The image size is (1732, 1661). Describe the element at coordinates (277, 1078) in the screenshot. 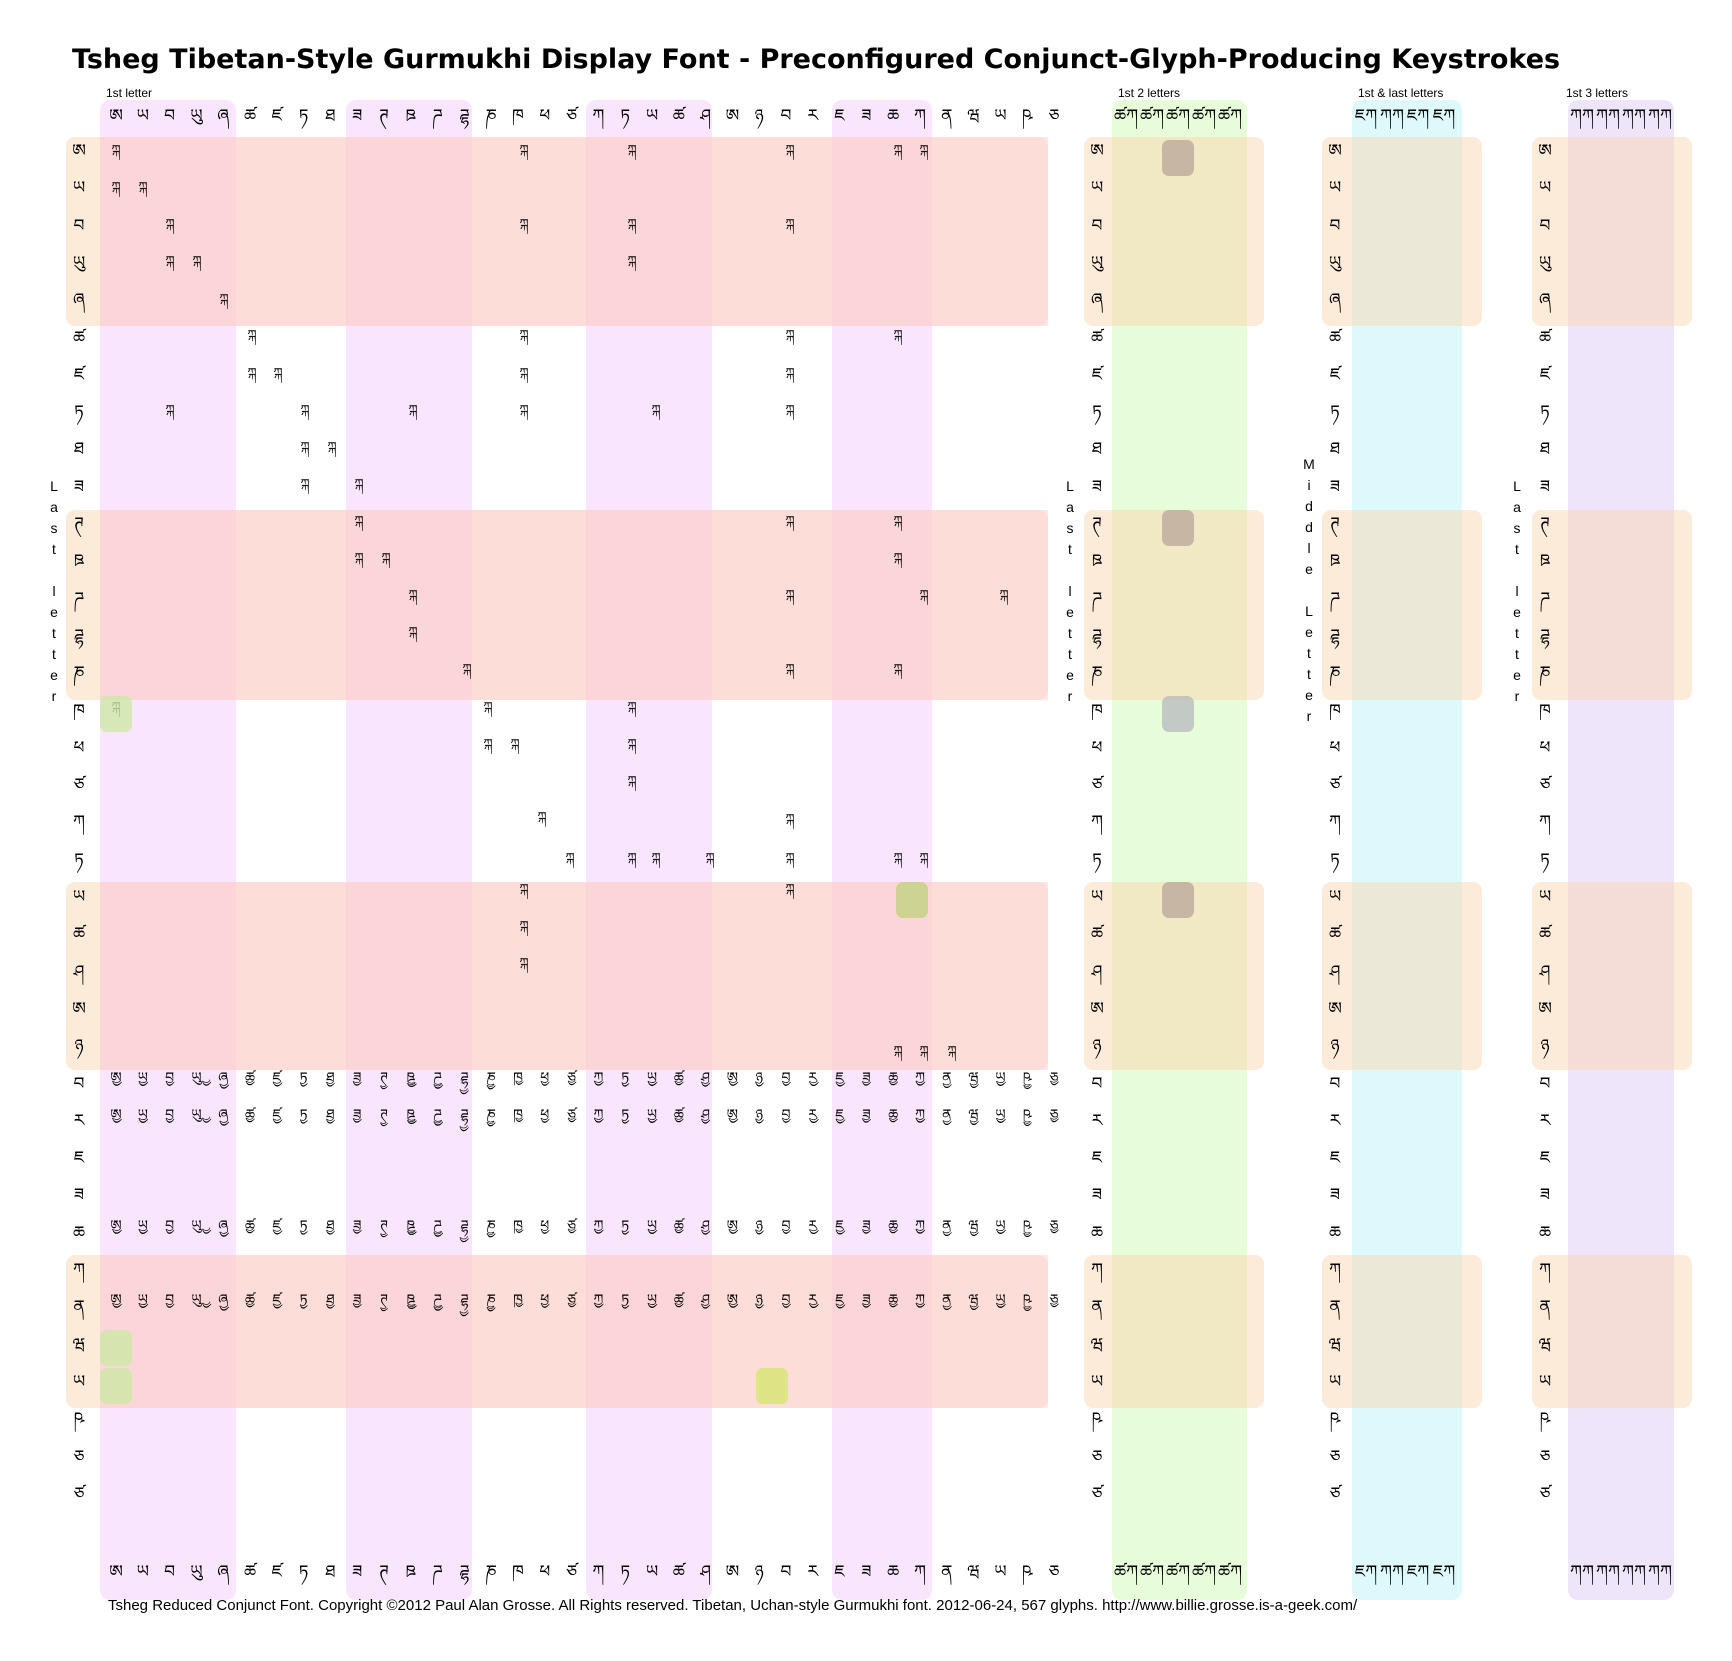

I see `conjunct-glyph: ཛྱ` at that location.